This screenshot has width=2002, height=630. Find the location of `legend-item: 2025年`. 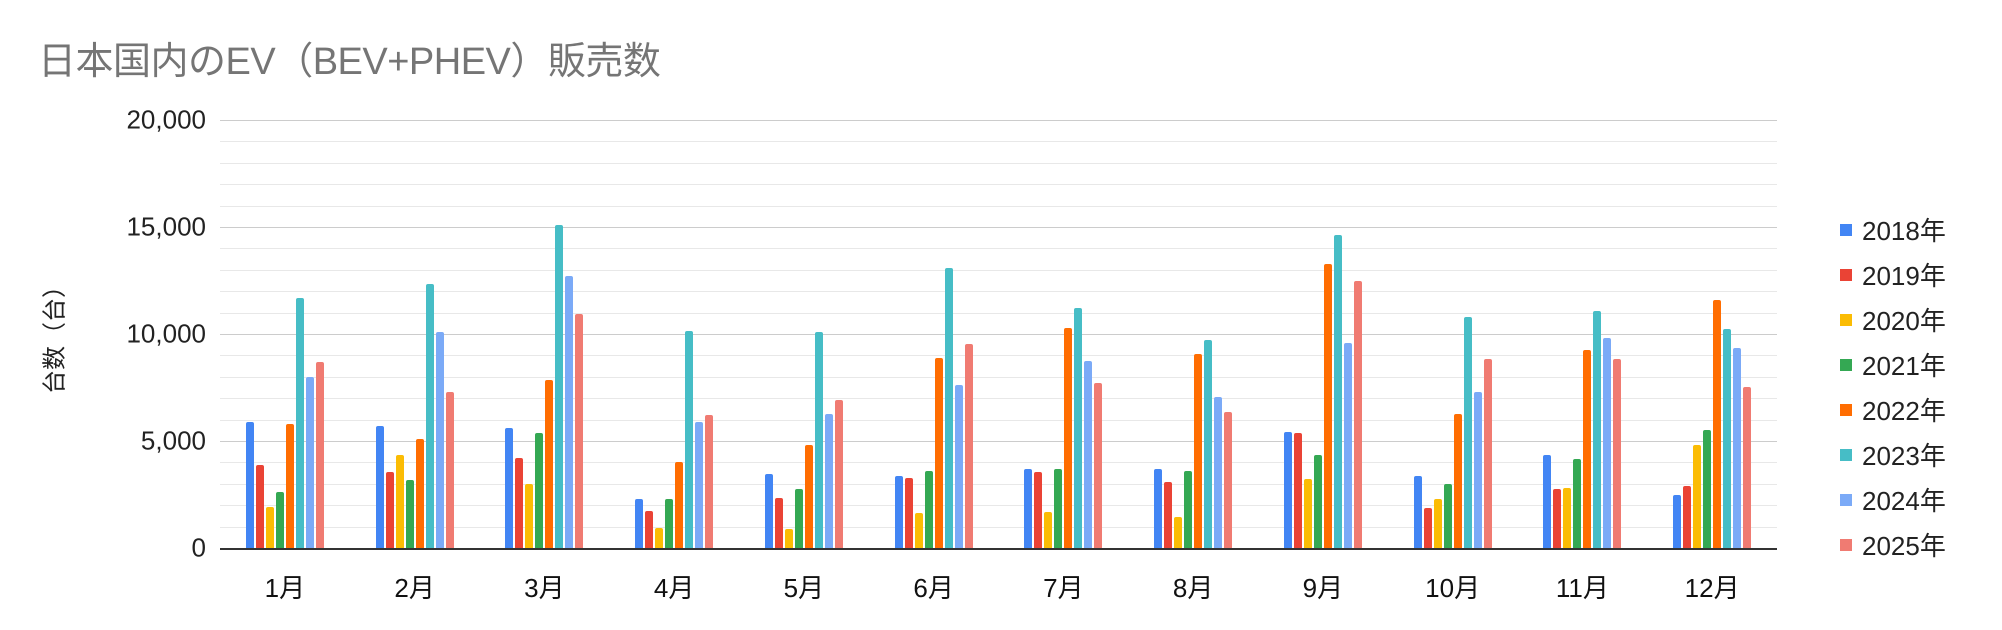

legend-item: 2025年 is located at coordinates (1893, 544).